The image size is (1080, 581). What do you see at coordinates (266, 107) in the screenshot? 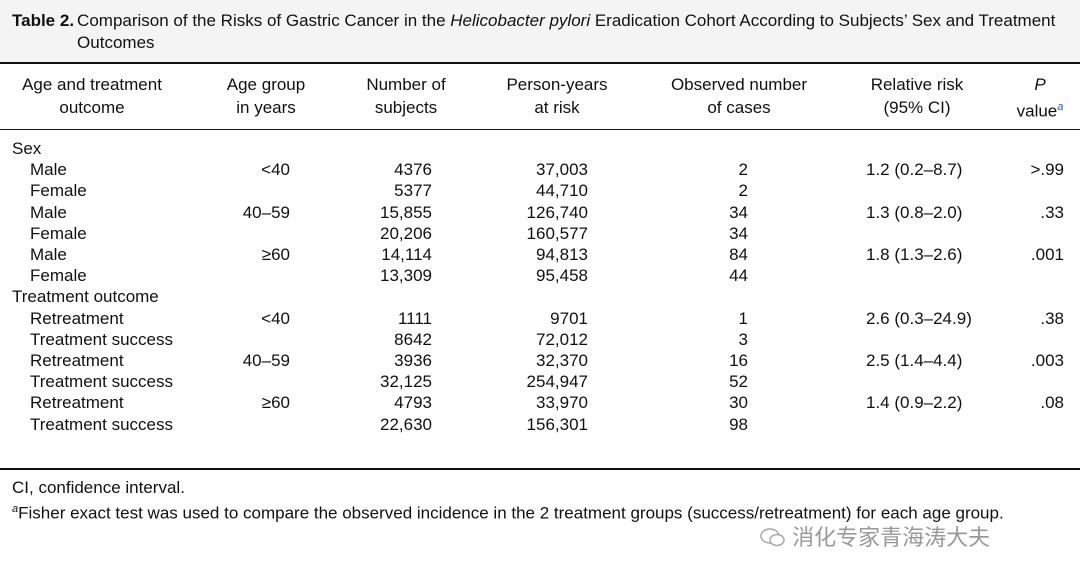
I see `header-line: in years` at bounding box center [266, 107].